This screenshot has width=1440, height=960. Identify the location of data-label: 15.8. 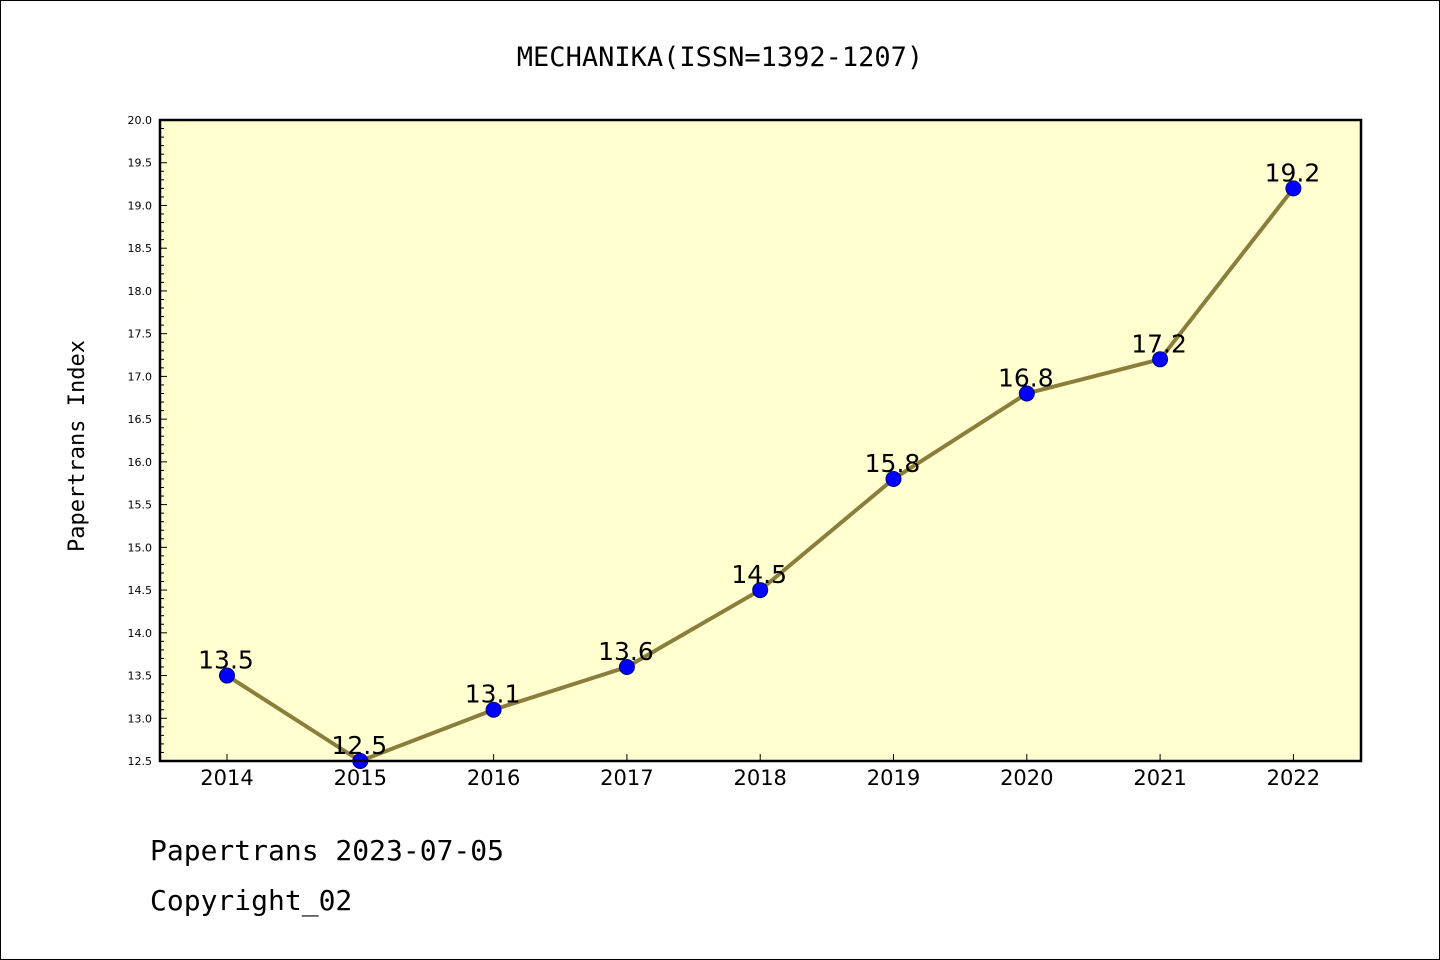
(893, 463).